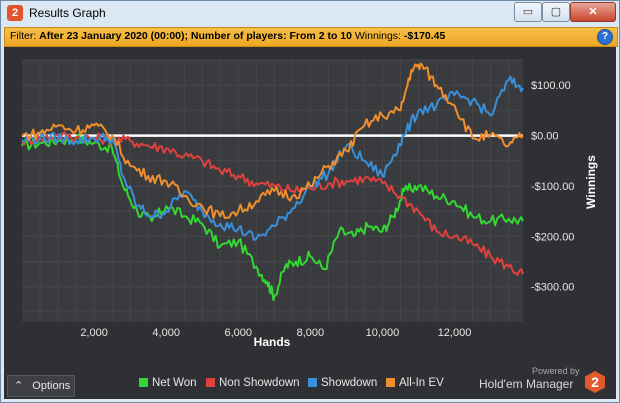 The height and width of the screenshot is (403, 620). I want to click on y-tick-label: -$300.00, so click(552, 288).